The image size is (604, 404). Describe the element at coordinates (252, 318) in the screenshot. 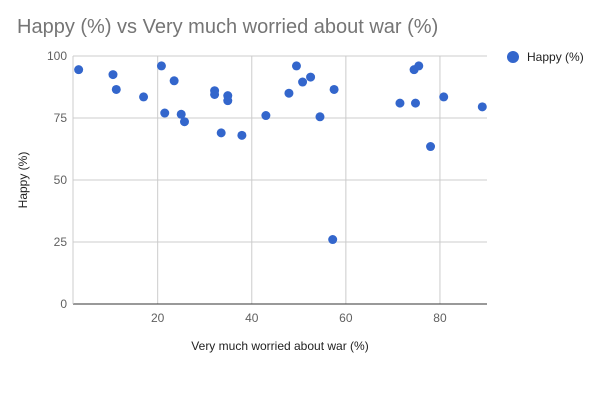

I see `x-tick-label: 40` at that location.